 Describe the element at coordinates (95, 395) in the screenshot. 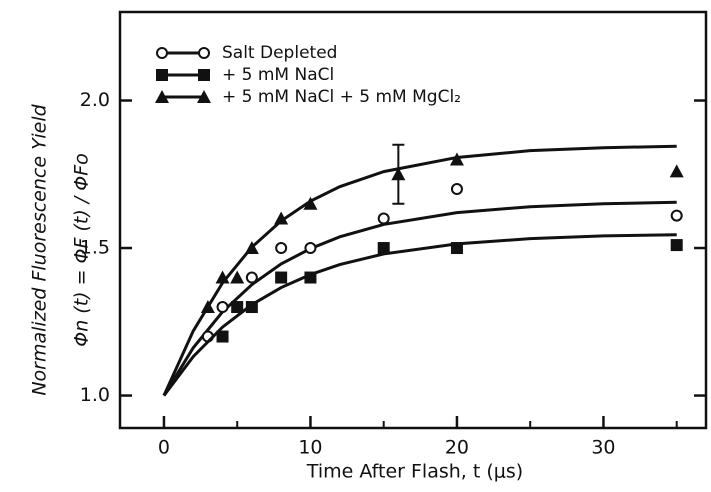

I see `y-tick-label: 1.0` at that location.